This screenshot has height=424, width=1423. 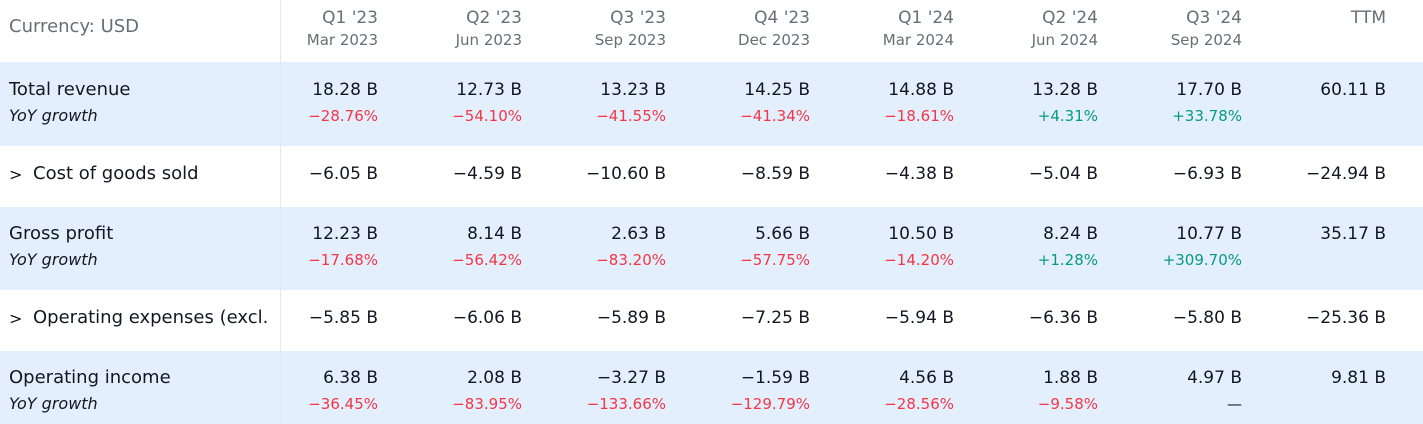 What do you see at coordinates (774, 28) in the screenshot?
I see `col-head-q4-23: Q4 '23 Dec 2023` at bounding box center [774, 28].